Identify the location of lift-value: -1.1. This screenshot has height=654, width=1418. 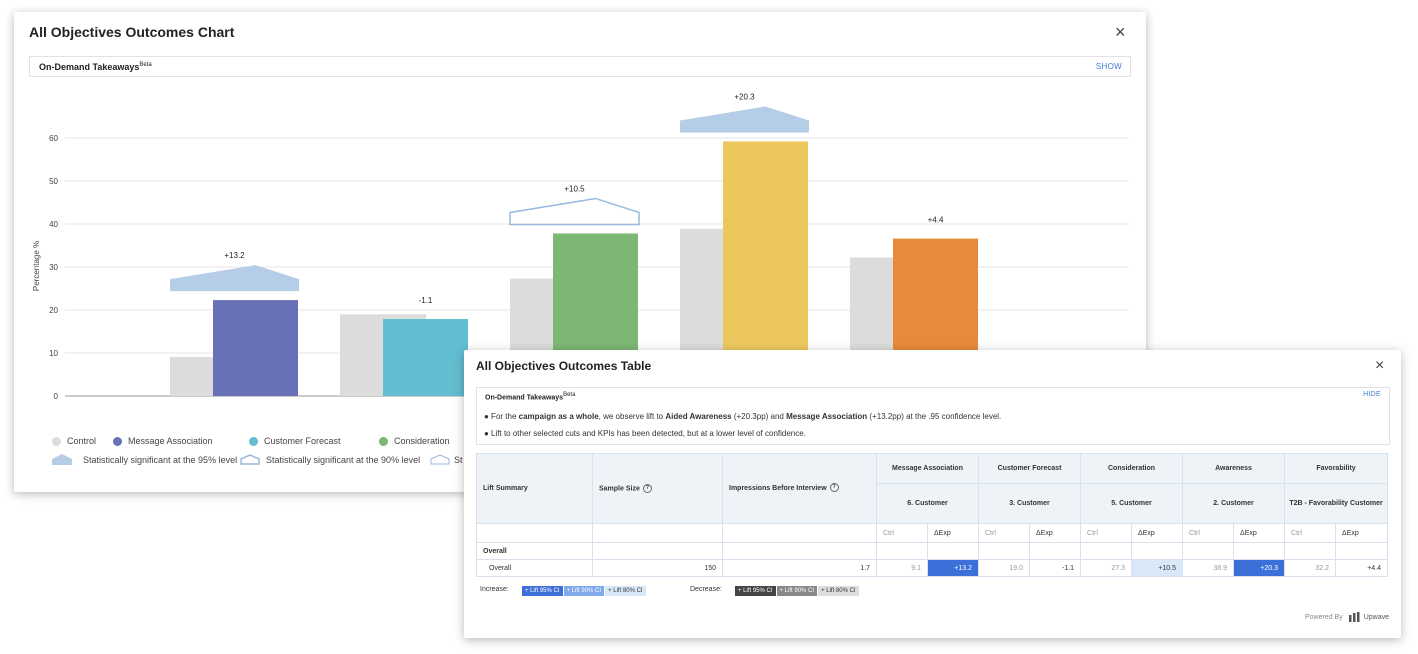
(1055, 568).